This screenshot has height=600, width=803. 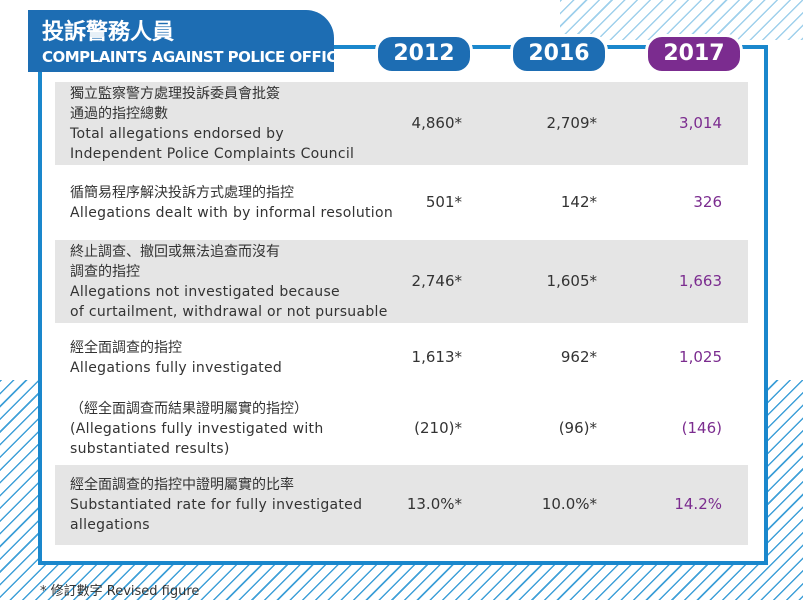 I want to click on row-label: Allegations fully investigated, so click(x=176, y=367).